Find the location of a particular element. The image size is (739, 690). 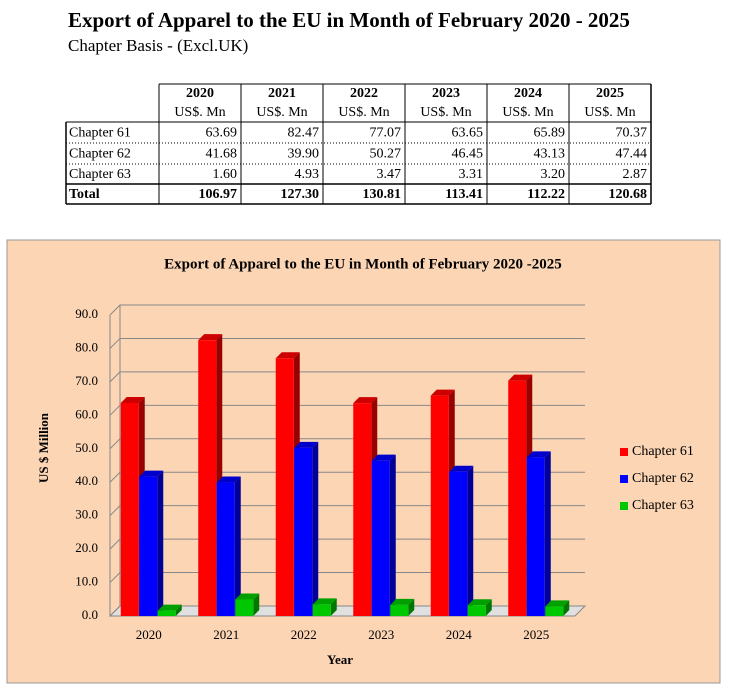

table-cell: 3.31 is located at coordinates (471, 174).